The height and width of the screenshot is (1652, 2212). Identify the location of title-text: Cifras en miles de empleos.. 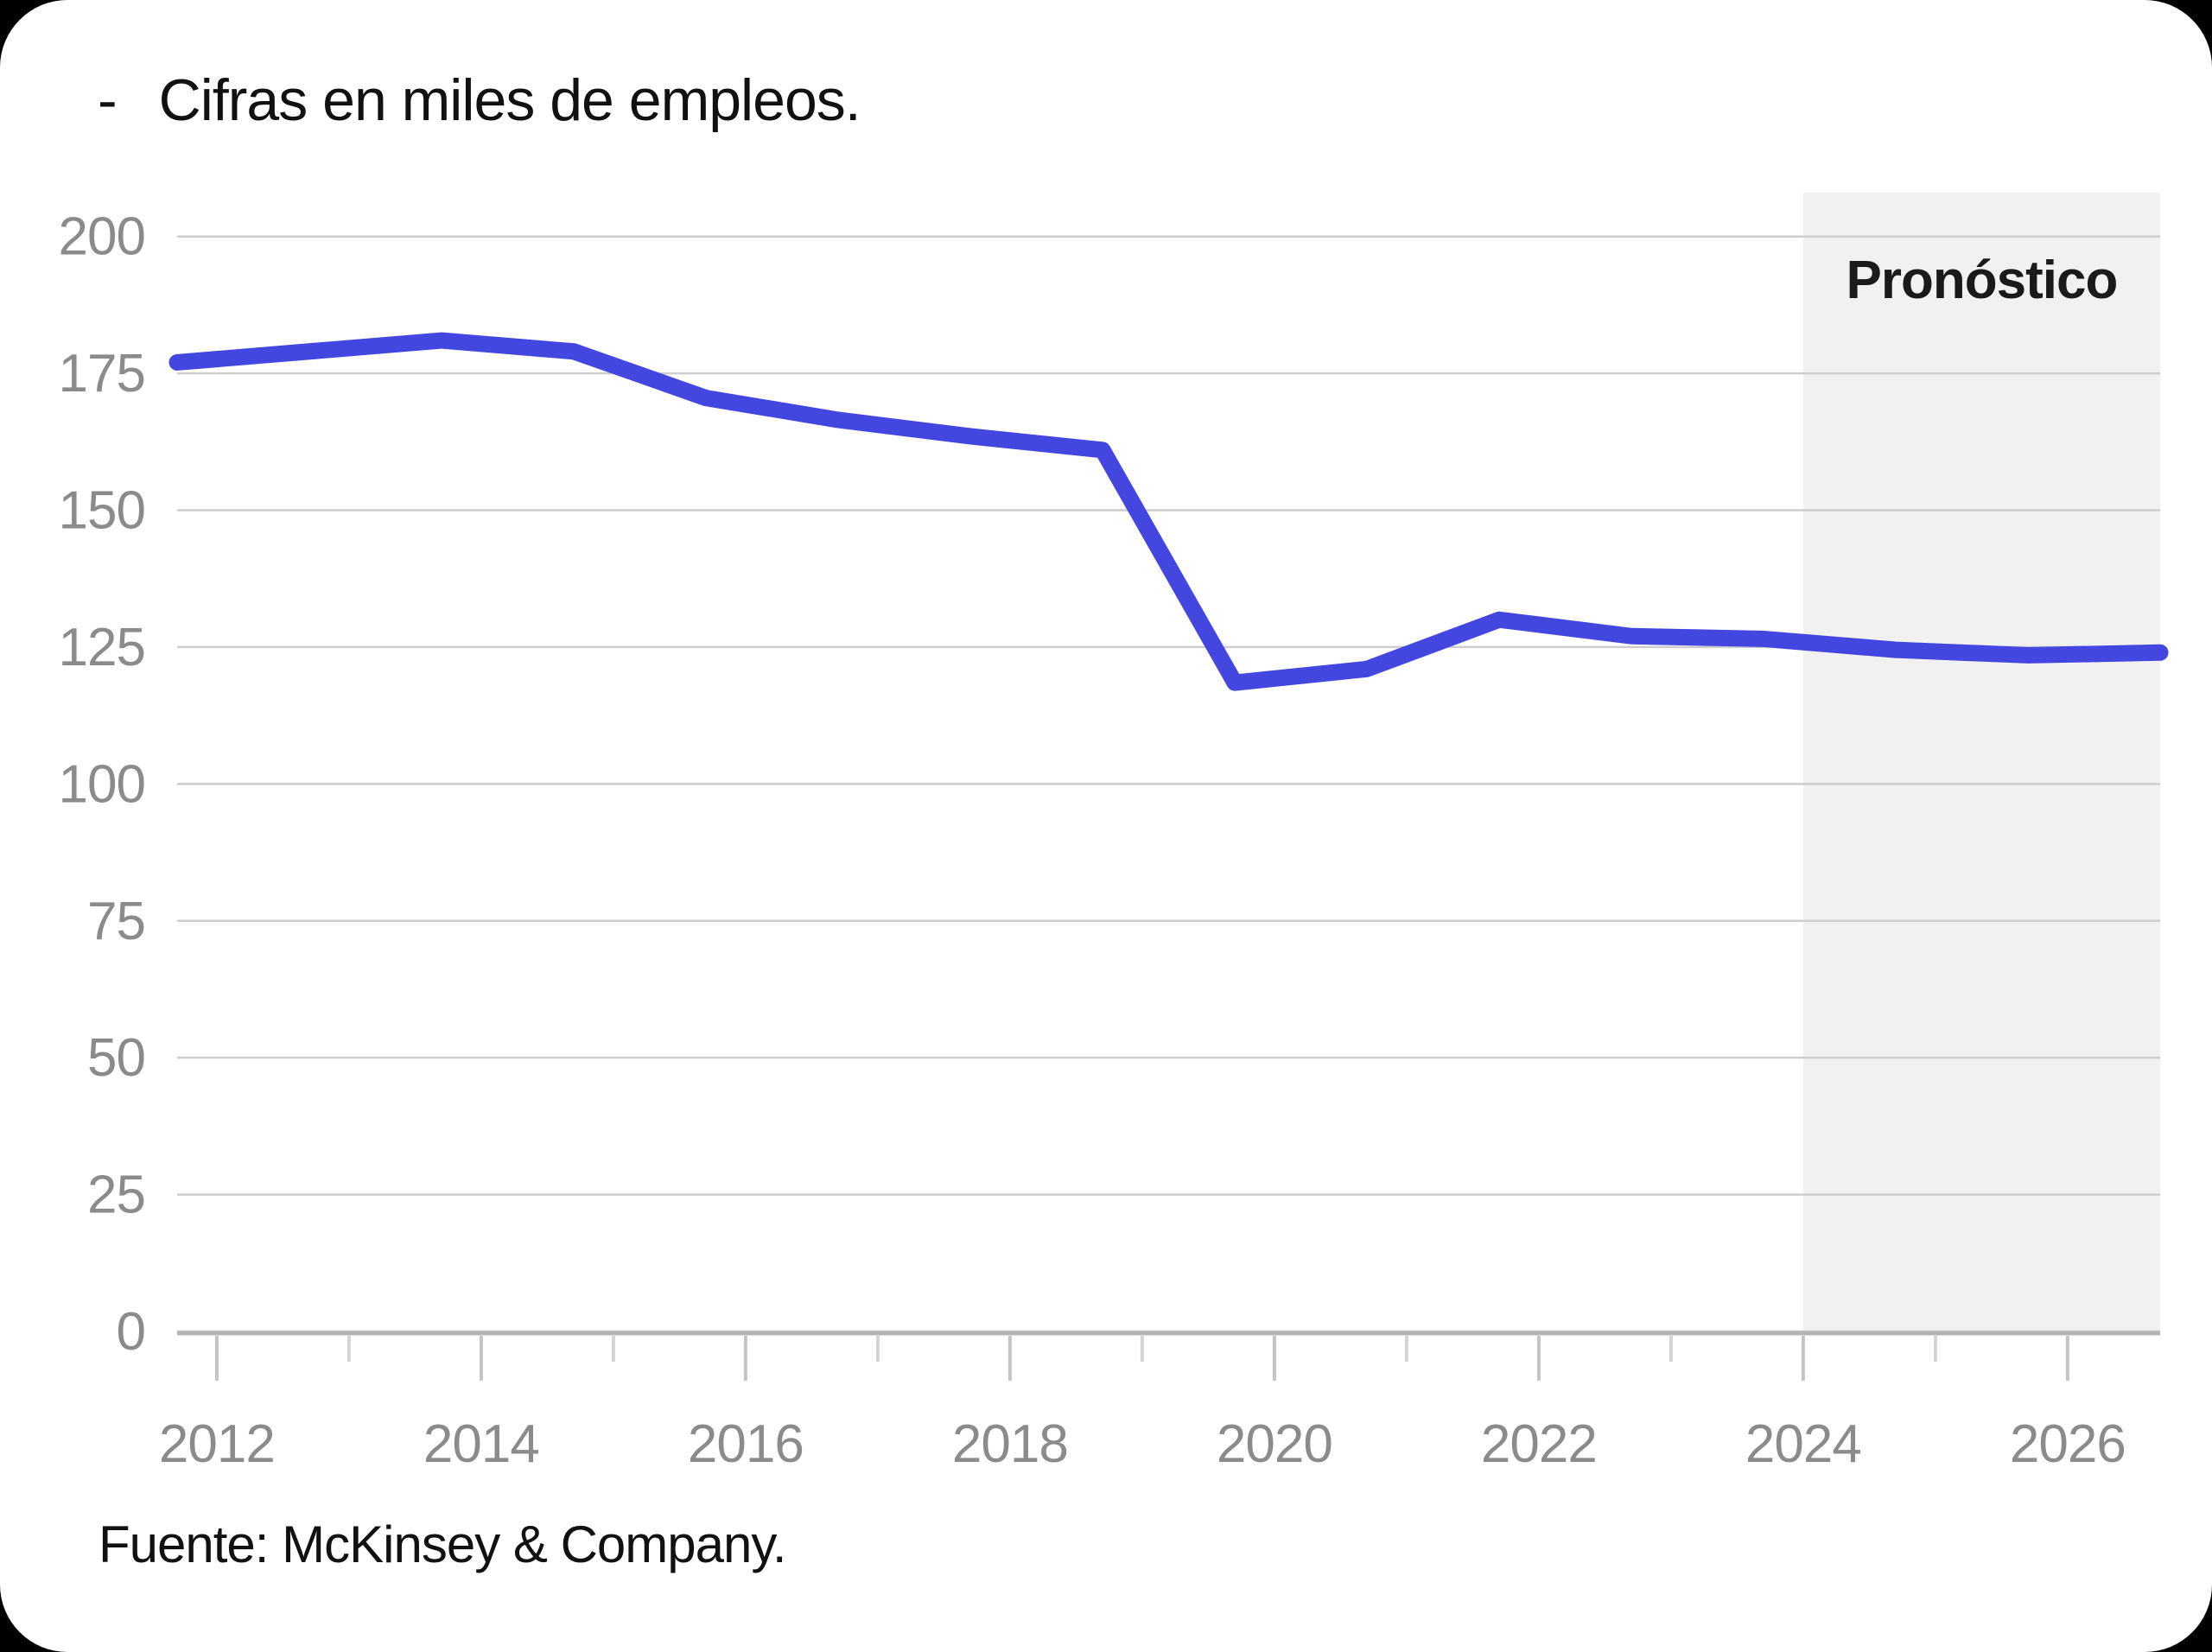
(509, 100).